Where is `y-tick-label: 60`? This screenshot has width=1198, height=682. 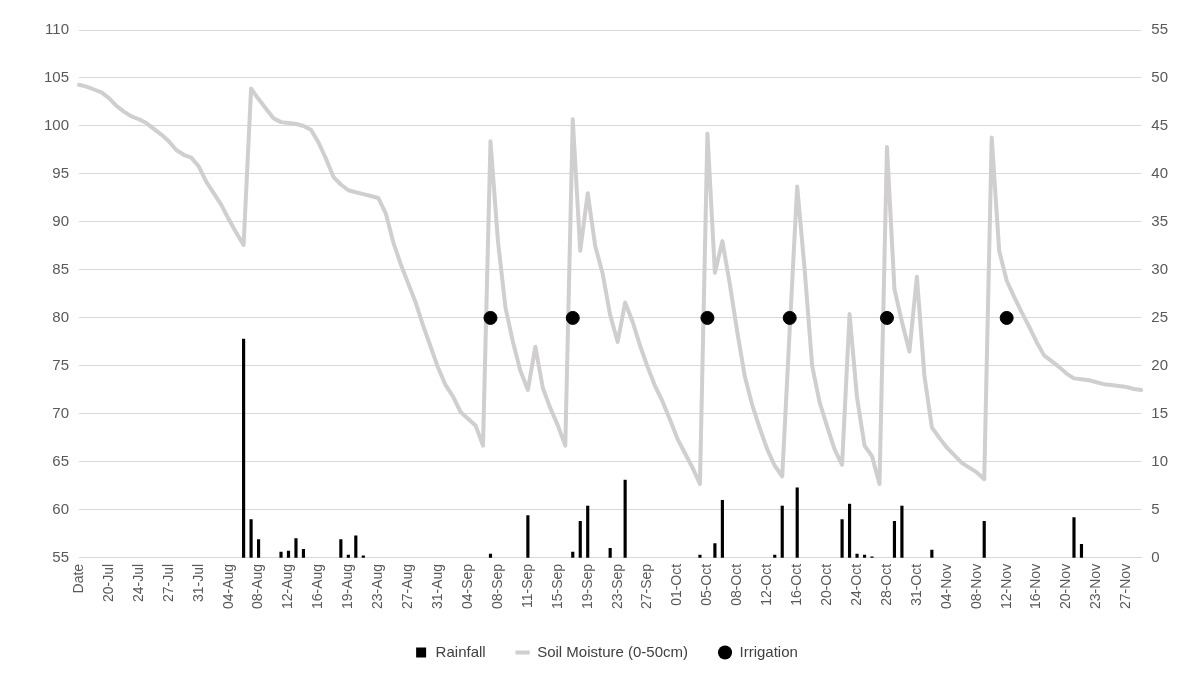 y-tick-label: 60 is located at coordinates (61, 509).